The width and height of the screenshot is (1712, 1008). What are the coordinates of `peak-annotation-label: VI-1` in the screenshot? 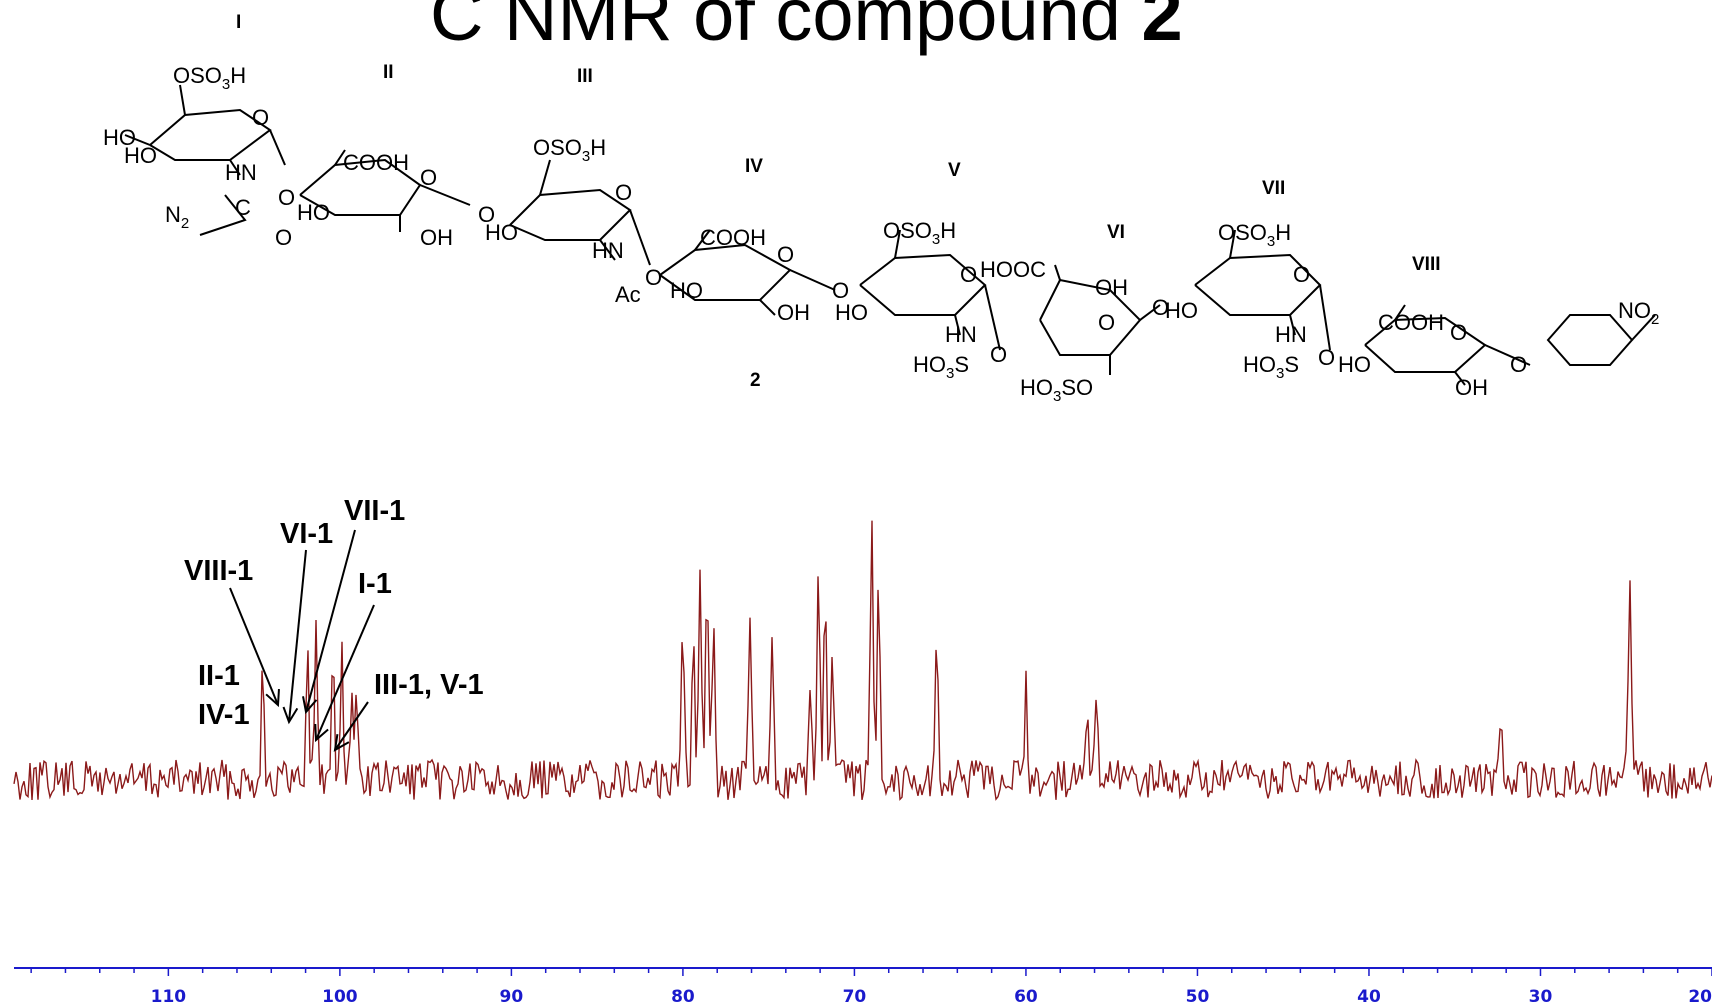 It's located at (306, 534).